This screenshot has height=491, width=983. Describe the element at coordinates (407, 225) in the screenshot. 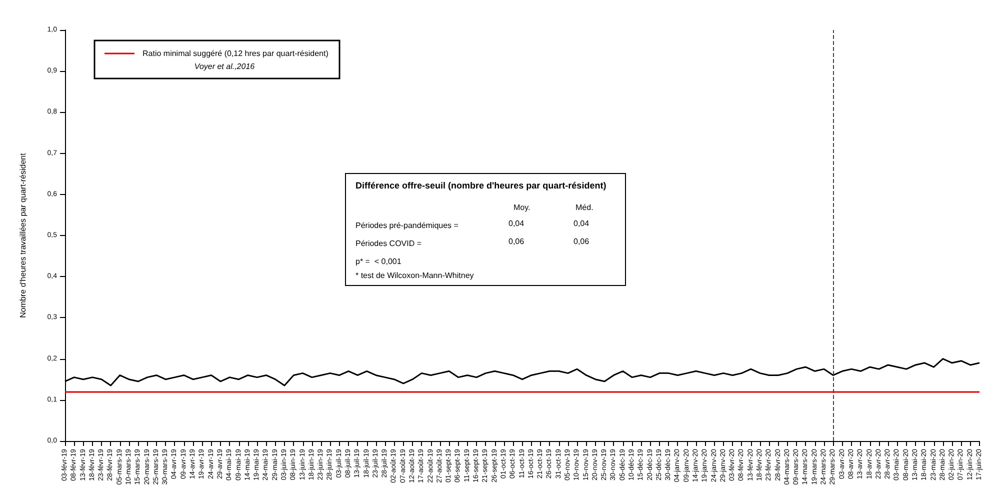

I see `annotation: Périodes pré-pandémiques =` at that location.